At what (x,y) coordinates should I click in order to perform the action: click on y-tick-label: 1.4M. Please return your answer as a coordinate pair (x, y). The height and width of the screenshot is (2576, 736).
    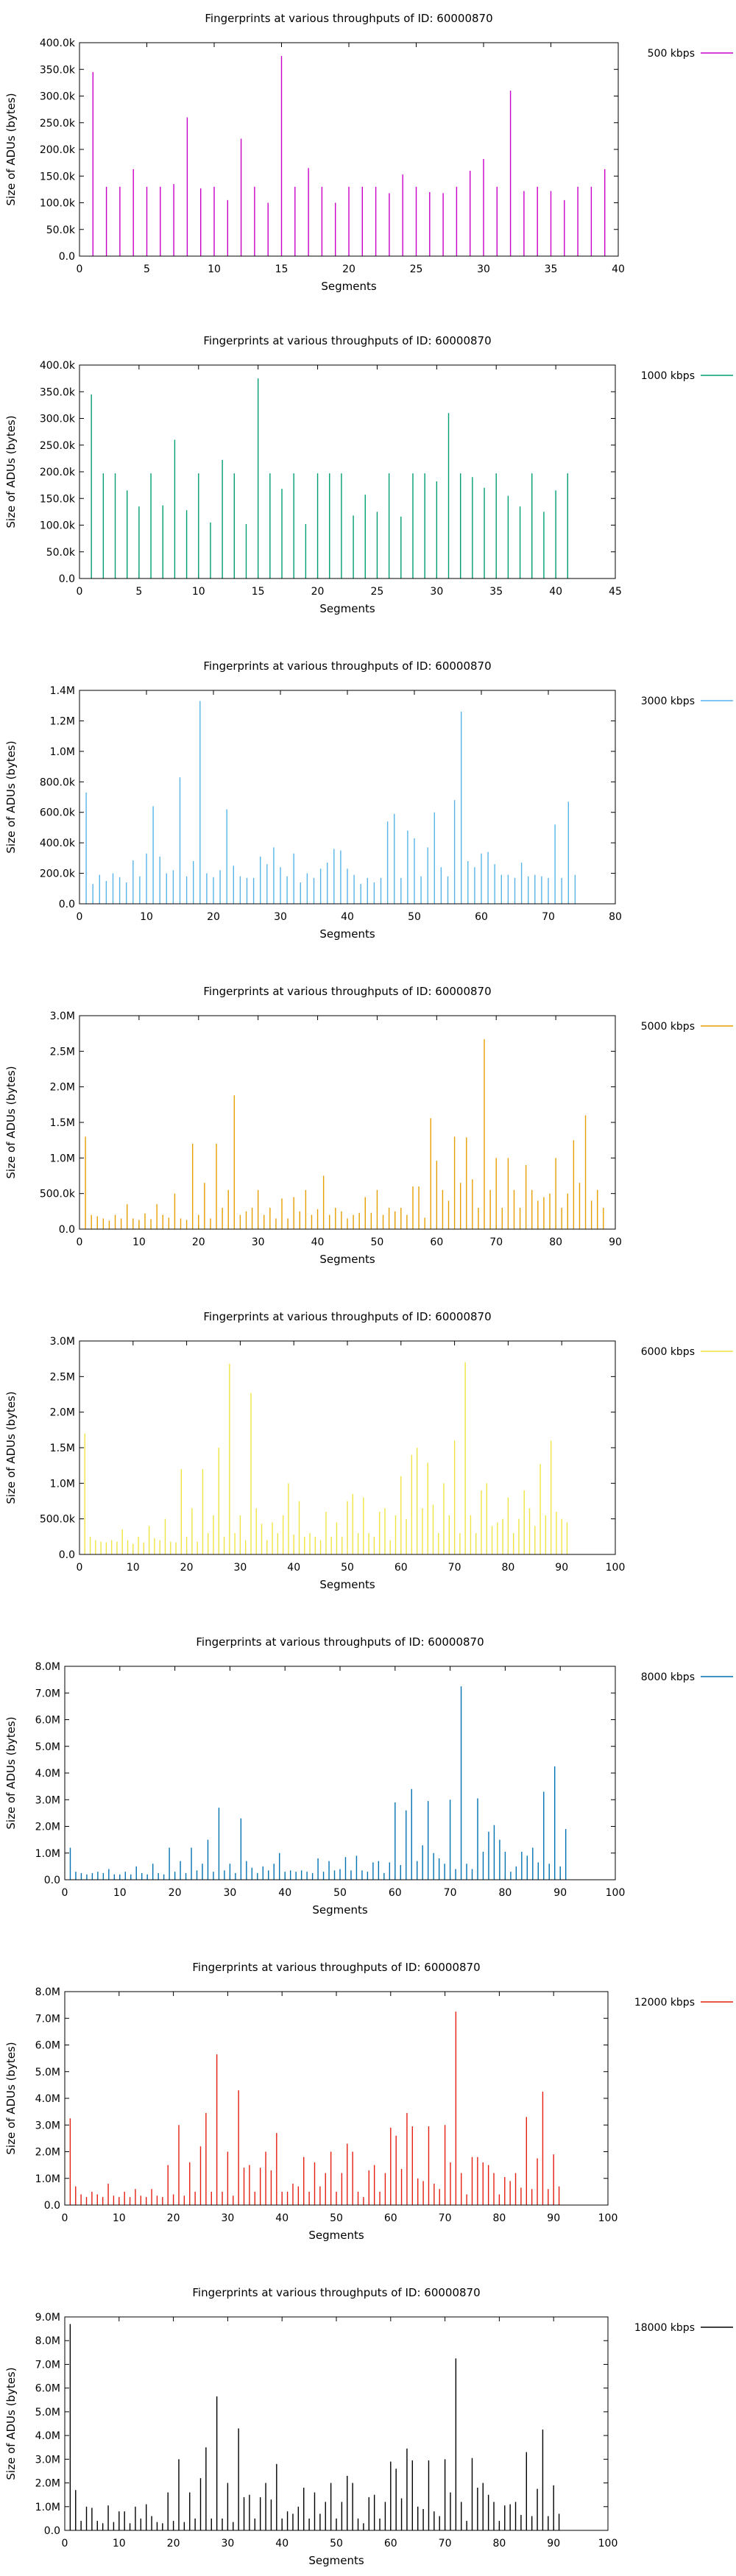
    Looking at the image, I should click on (62, 691).